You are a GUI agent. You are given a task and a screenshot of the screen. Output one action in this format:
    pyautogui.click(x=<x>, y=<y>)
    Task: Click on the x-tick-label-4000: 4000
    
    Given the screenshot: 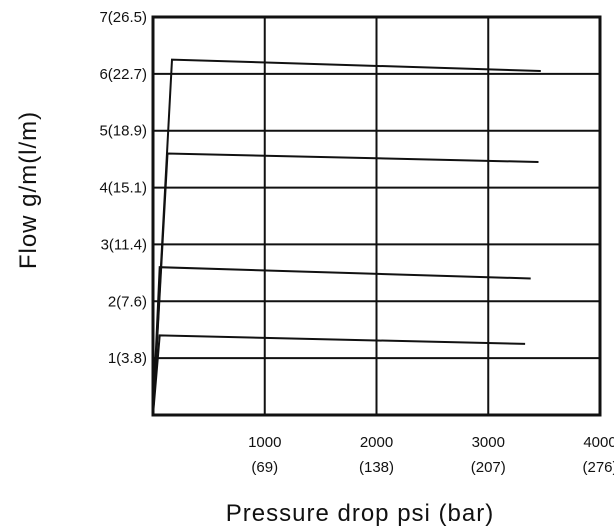 What is the action you would take?
    pyautogui.click(x=598, y=442)
    